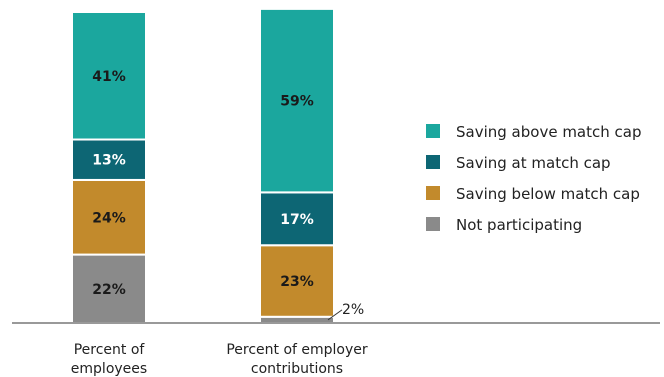 This screenshot has width=664, height=377. I want to click on data-label-saving-at-match-cap-cat1: 13%, so click(109, 161).